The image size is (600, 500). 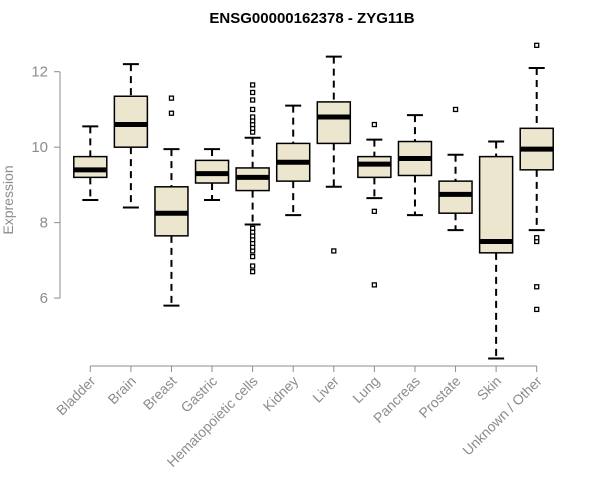 I want to click on y-tick-label: 6, so click(x=44, y=298).